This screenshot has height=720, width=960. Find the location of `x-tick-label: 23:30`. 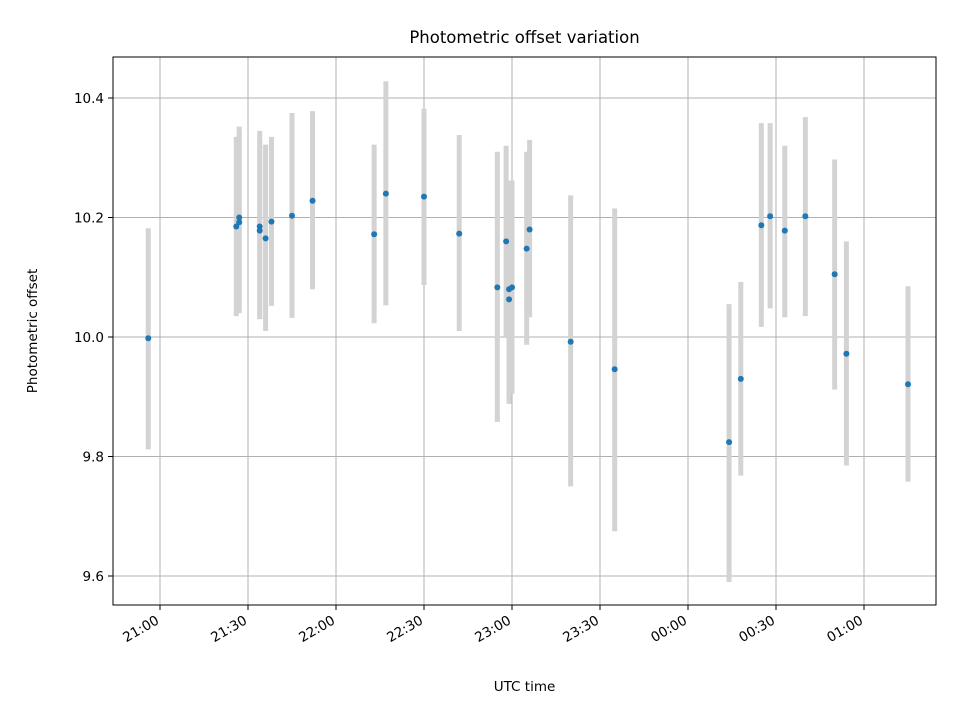

x-tick-label: 23:30 is located at coordinates (581, 629).